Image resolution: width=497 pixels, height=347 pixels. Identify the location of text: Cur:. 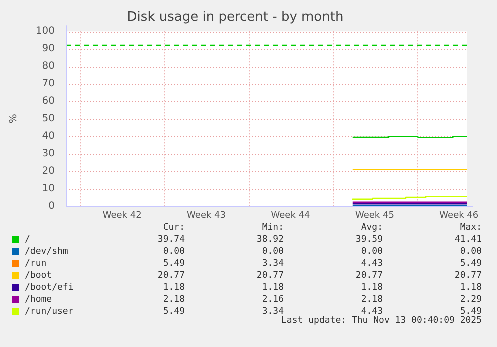
(173, 228).